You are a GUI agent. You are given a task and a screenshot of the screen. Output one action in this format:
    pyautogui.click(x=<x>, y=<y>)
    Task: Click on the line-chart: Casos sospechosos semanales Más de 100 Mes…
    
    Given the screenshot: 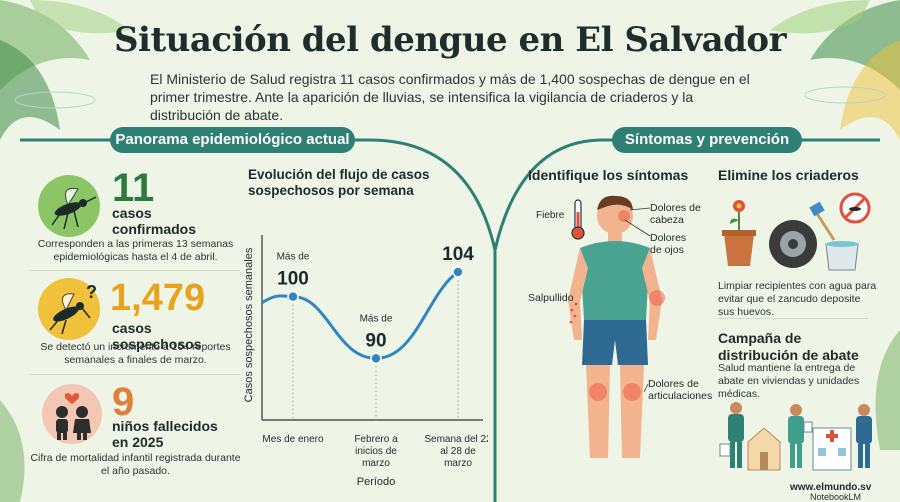 What is the action you would take?
    pyautogui.click(x=365, y=361)
    